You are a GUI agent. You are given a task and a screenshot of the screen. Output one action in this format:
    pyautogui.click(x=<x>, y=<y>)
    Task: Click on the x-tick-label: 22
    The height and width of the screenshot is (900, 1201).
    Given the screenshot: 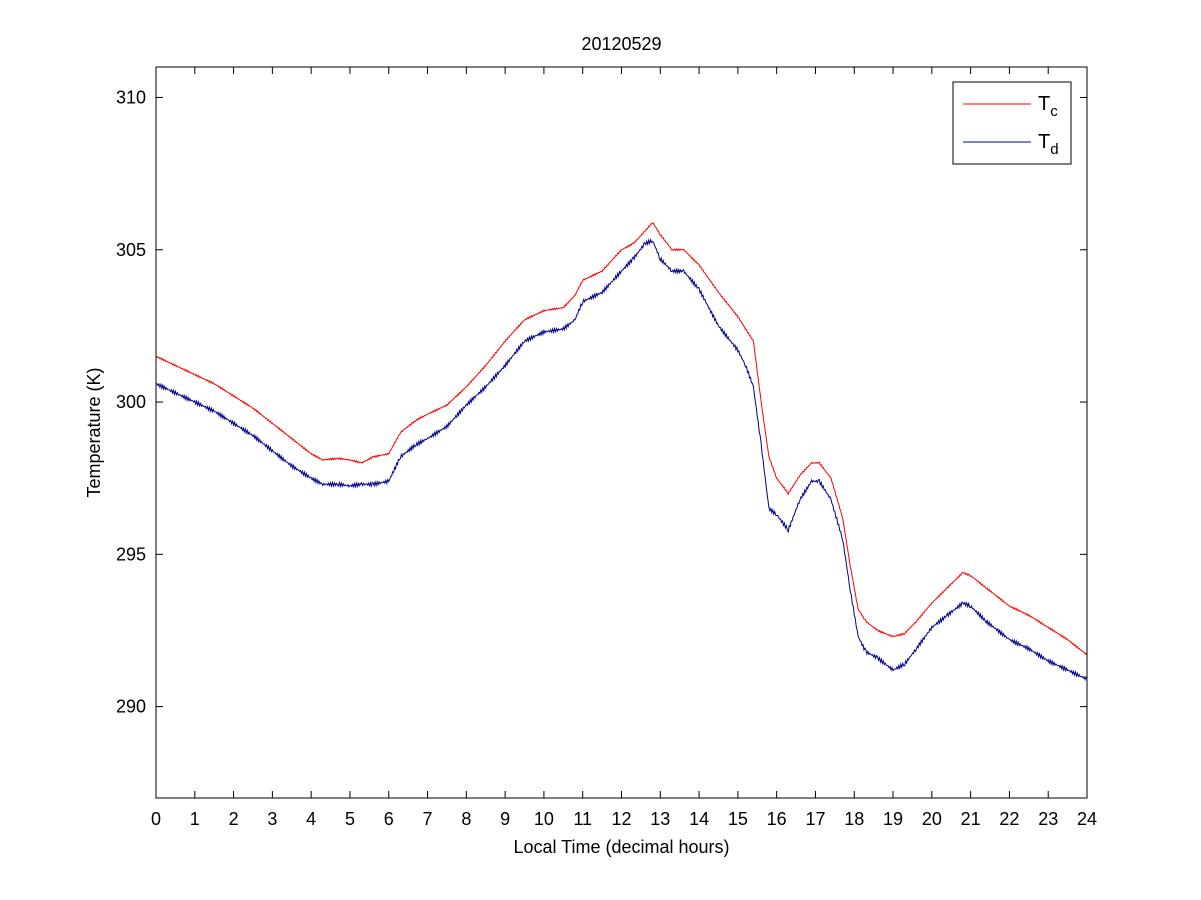 What is the action you would take?
    pyautogui.click(x=1009, y=819)
    